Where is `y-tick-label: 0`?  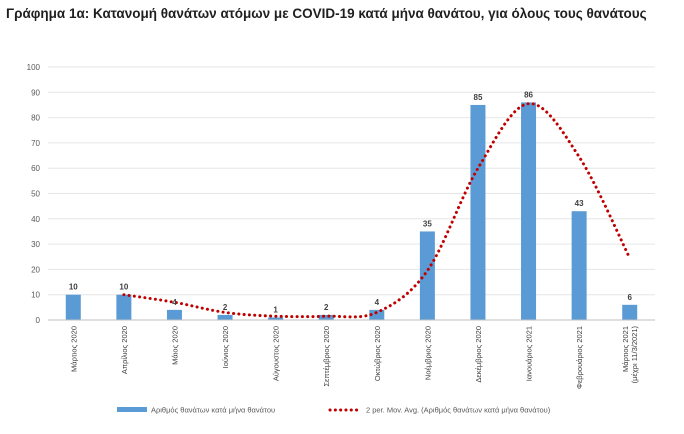 y-tick-label: 0 is located at coordinates (38, 320).